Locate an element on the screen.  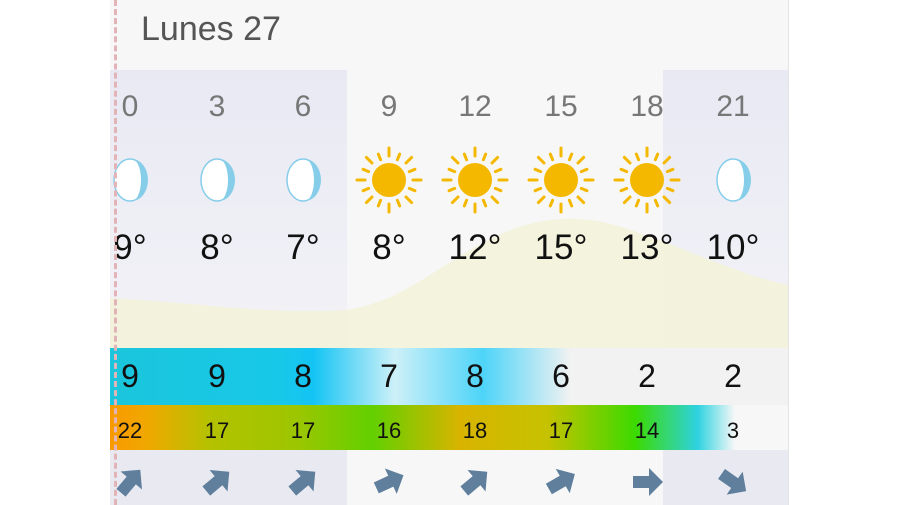
temperature: 12° is located at coordinates (475, 247).